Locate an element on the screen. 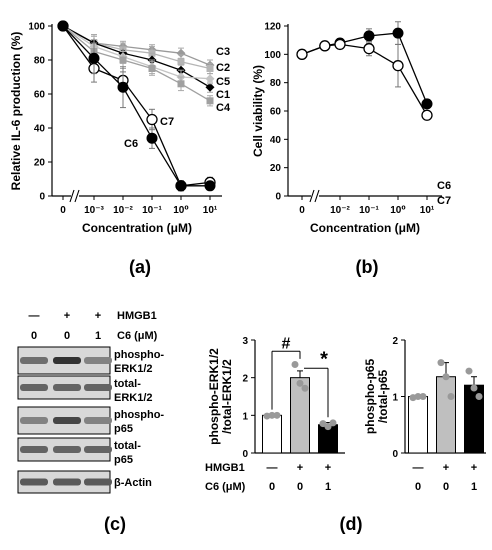  series-c6 is located at coordinates (136, 106).